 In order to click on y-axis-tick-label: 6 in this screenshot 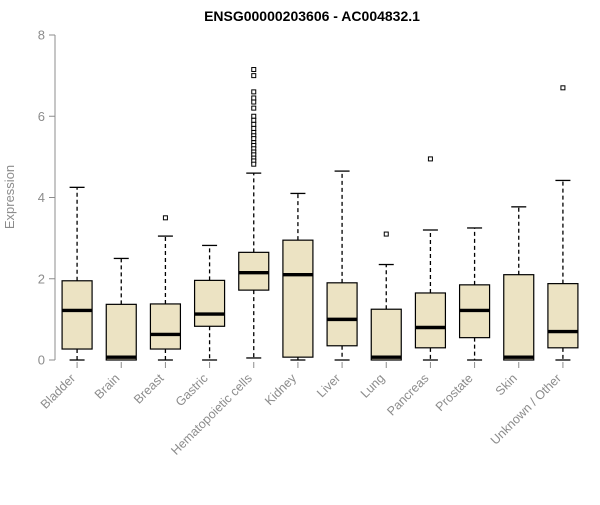, I will do `click(41, 116)`.